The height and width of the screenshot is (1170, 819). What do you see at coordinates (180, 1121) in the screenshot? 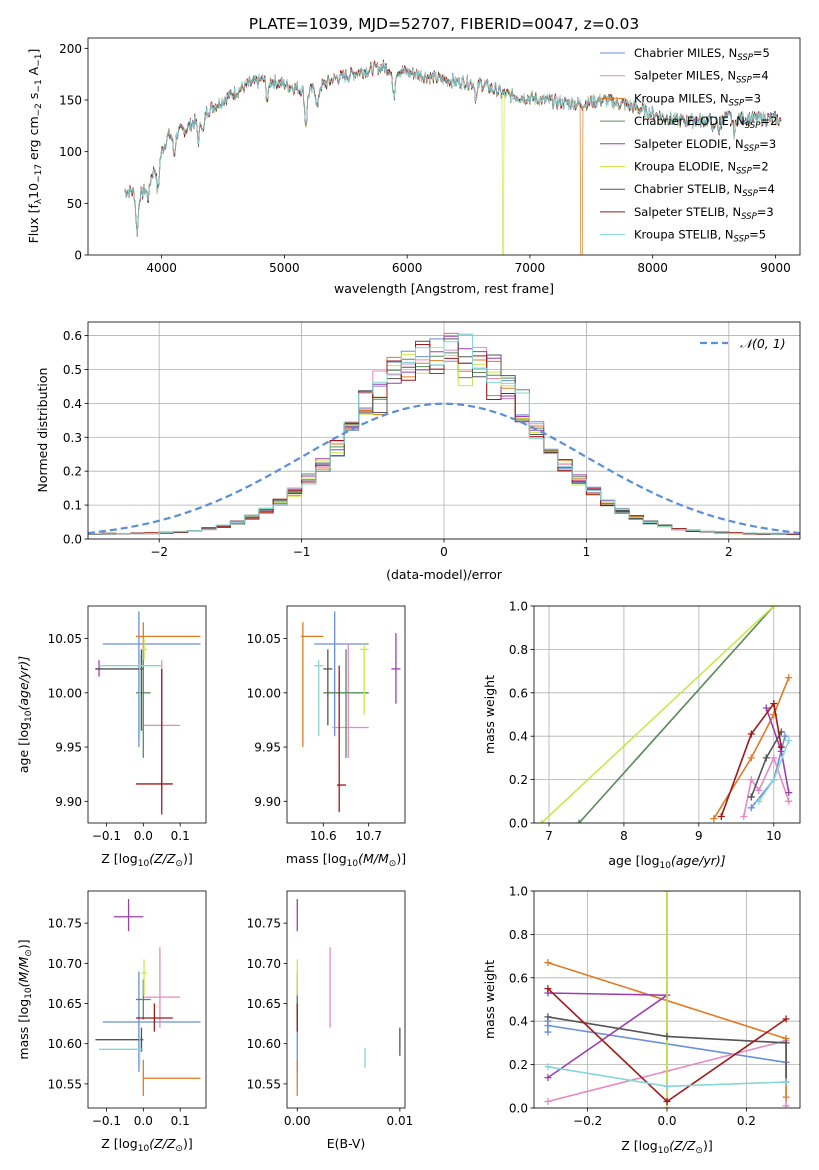
I see `x-tick-label: 0.1` at bounding box center [180, 1121].